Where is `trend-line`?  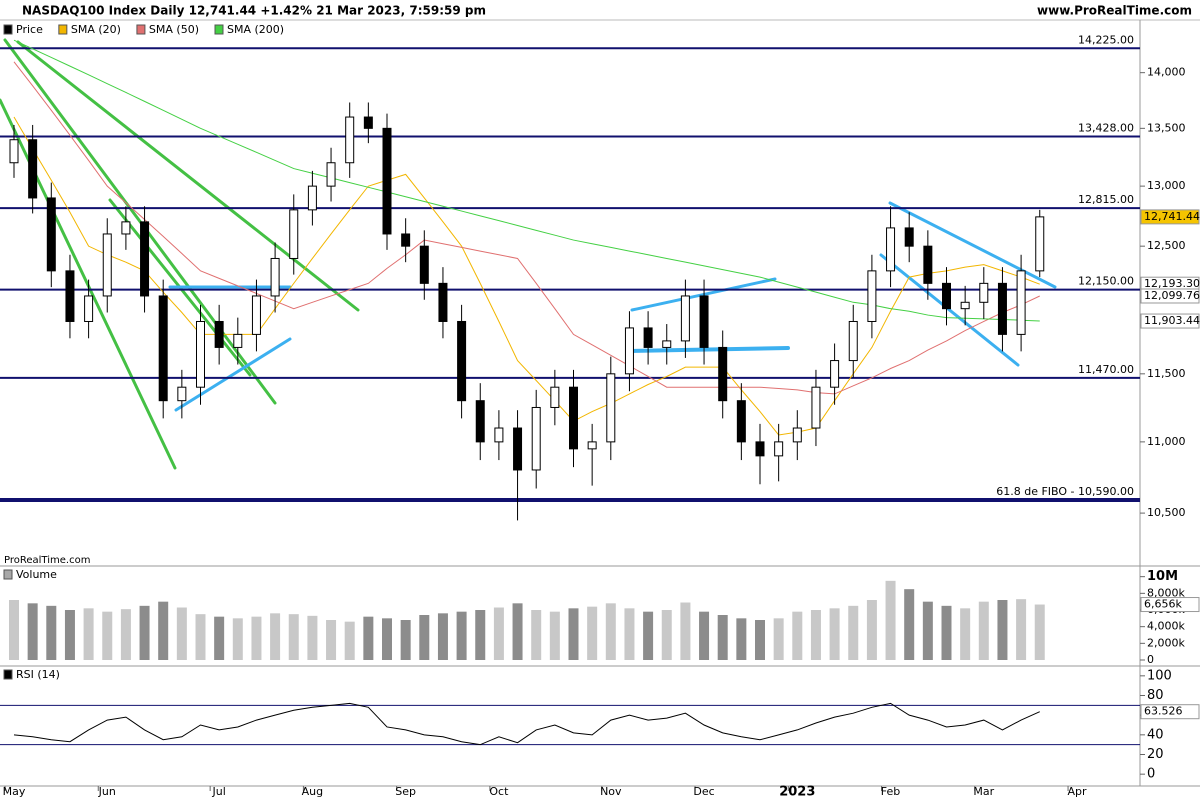 trend-line is located at coordinates (703, 294).